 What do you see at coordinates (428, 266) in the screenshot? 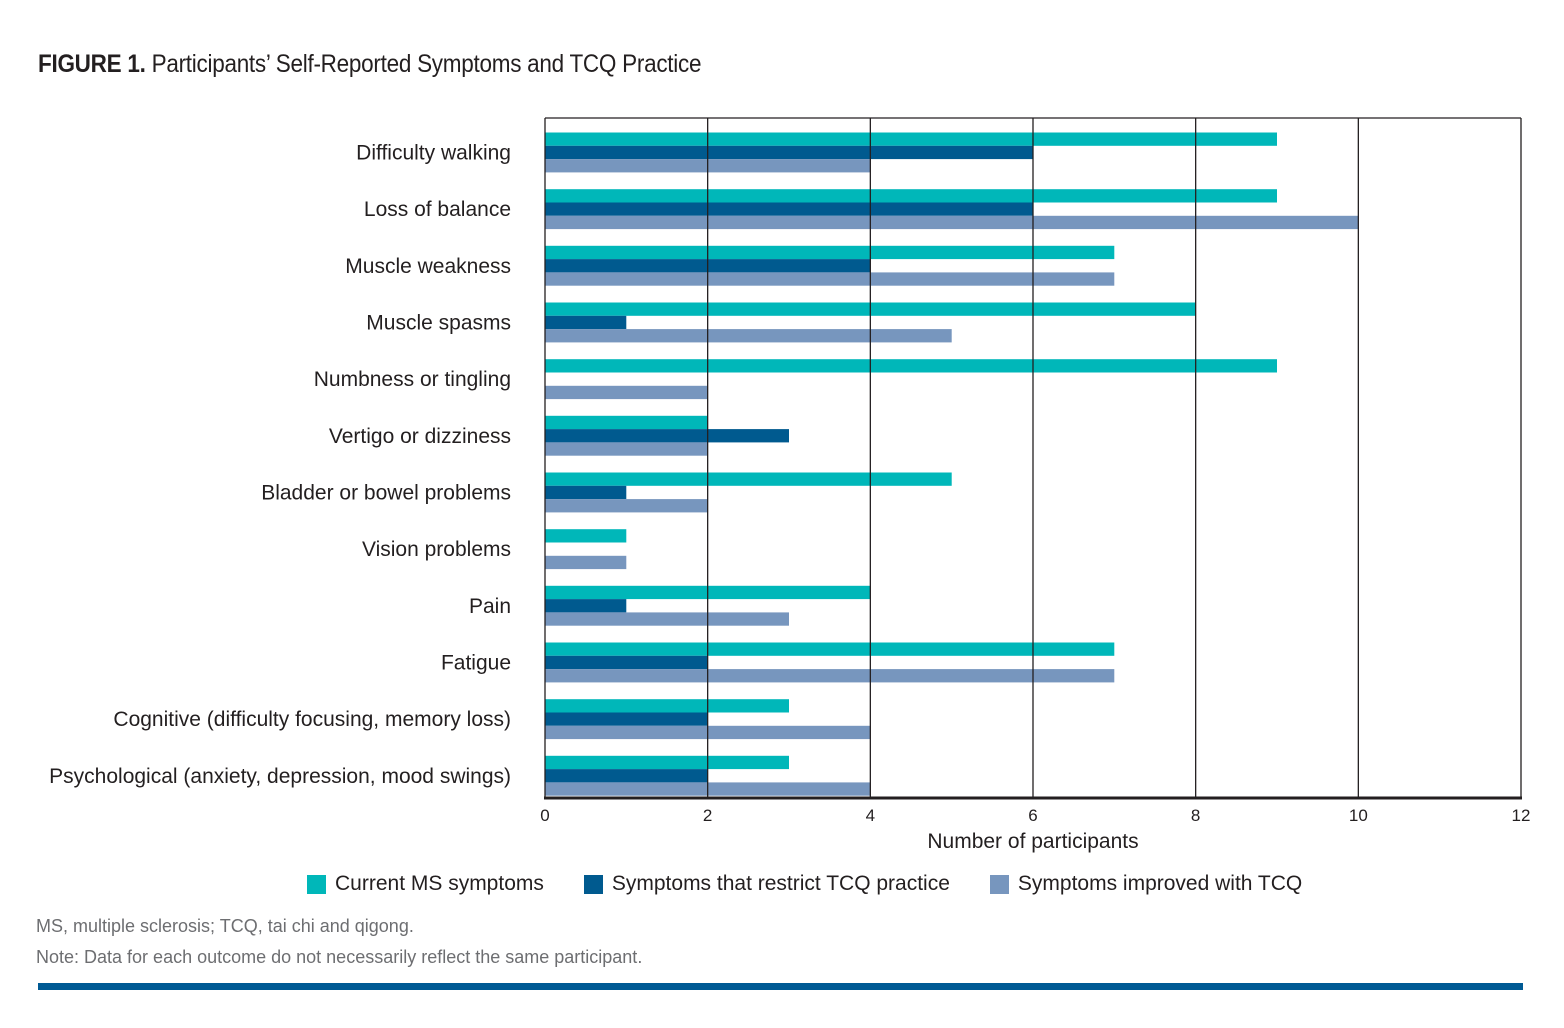
I see `category-label: Muscle weakness` at bounding box center [428, 266].